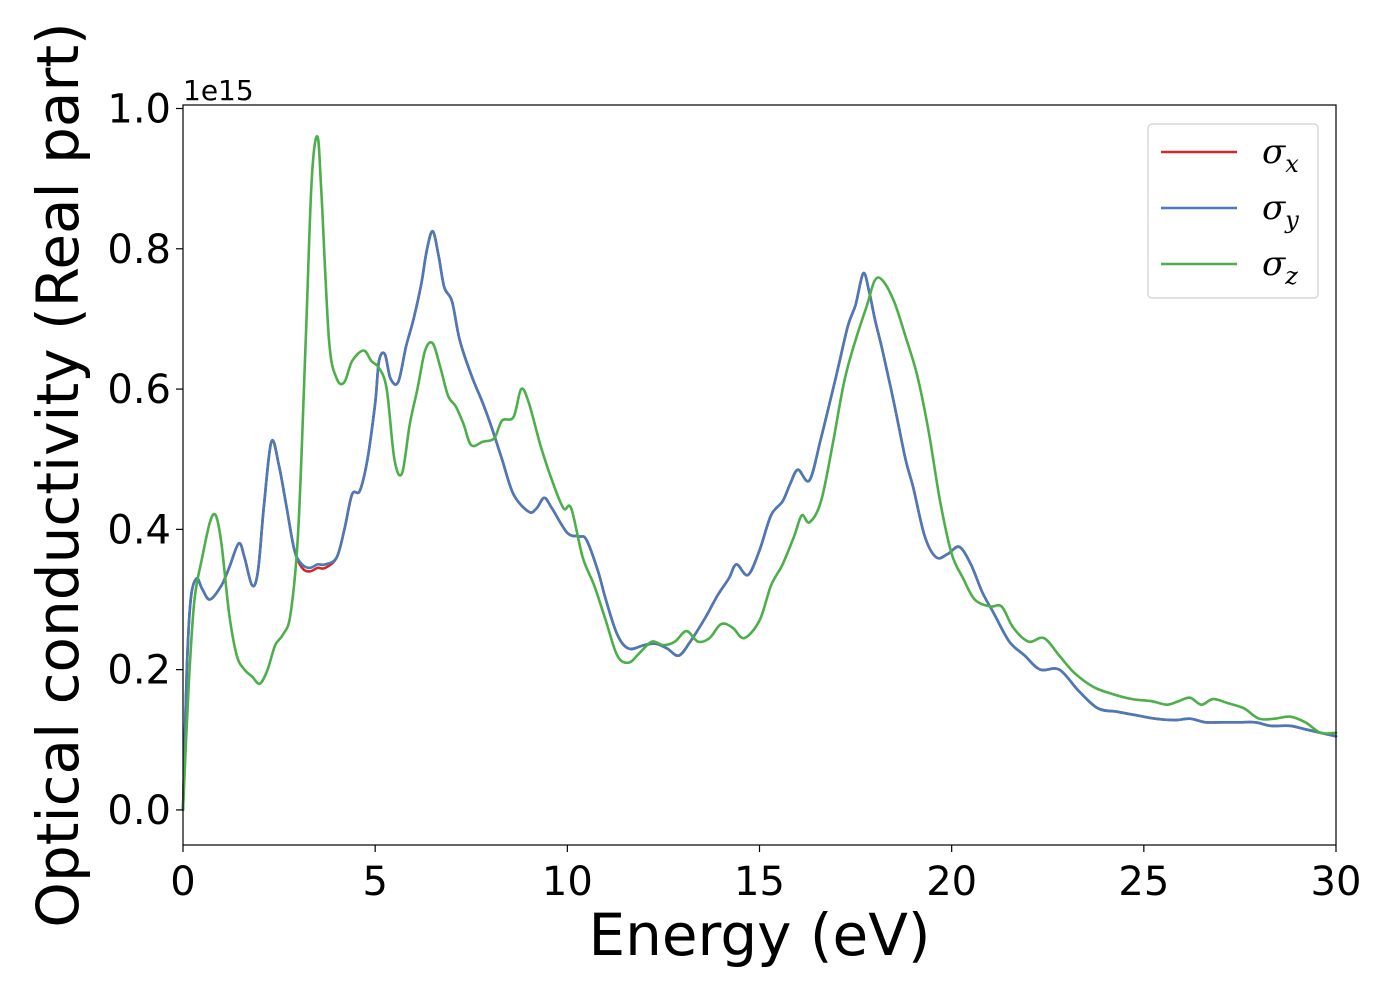  What do you see at coordinates (1280, 211) in the screenshot?
I see `legend-label-y: σy` at bounding box center [1280, 211].